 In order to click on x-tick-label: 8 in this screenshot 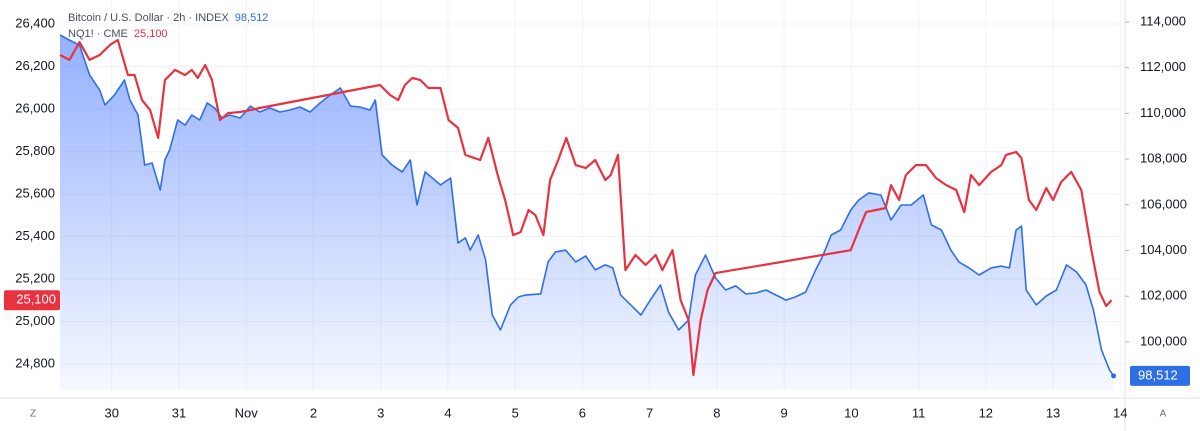, I will do `click(716, 412)`.